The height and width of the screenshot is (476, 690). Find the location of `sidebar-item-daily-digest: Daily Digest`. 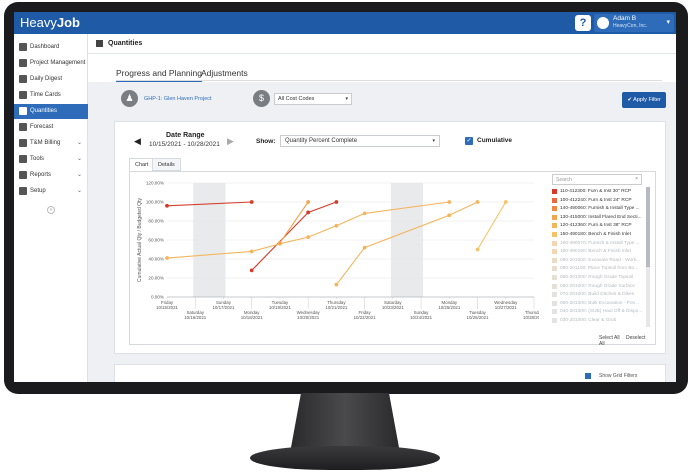

sidebar-item-daily-digest: Daily Digest is located at coordinates (51, 79).